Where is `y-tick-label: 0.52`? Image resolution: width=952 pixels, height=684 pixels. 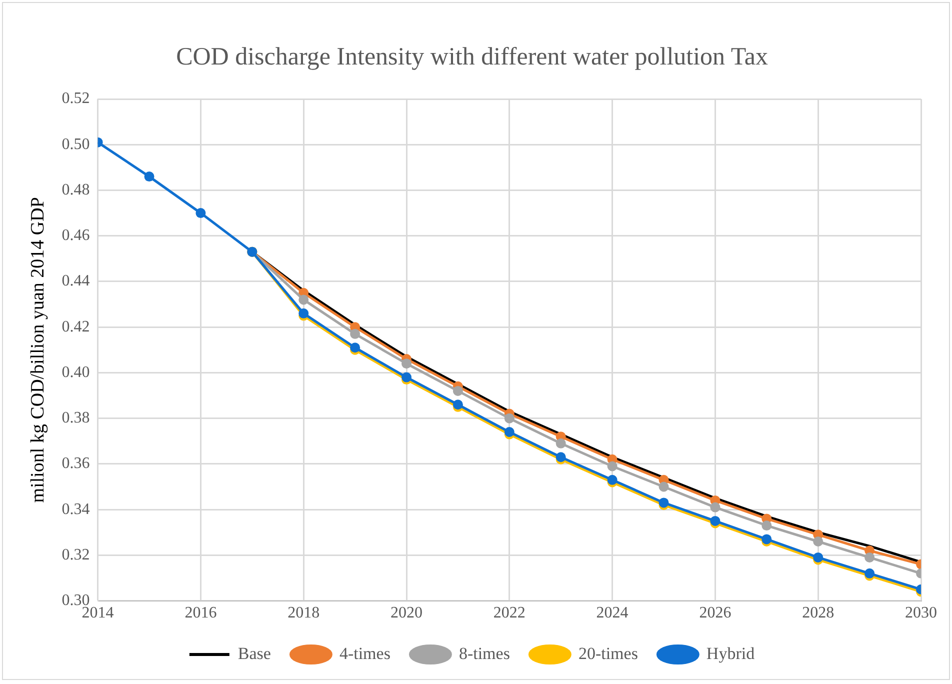
y-tick-label: 0.52 is located at coordinates (76, 99).